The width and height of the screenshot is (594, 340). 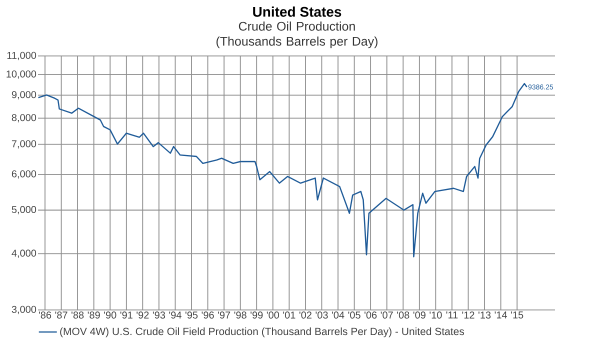 I want to click on x-tick-label: '13, so click(x=484, y=315).